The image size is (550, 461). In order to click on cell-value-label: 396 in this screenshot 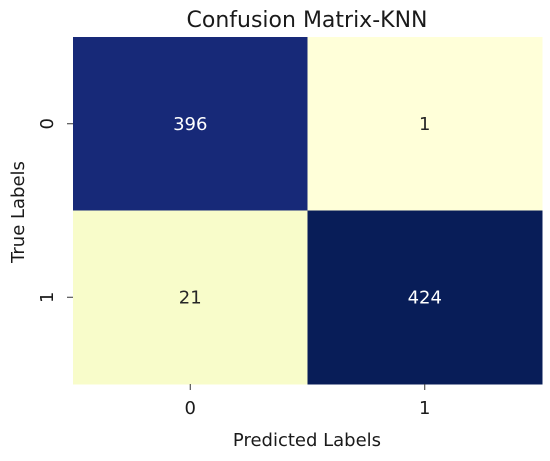, I will do `click(190, 124)`.